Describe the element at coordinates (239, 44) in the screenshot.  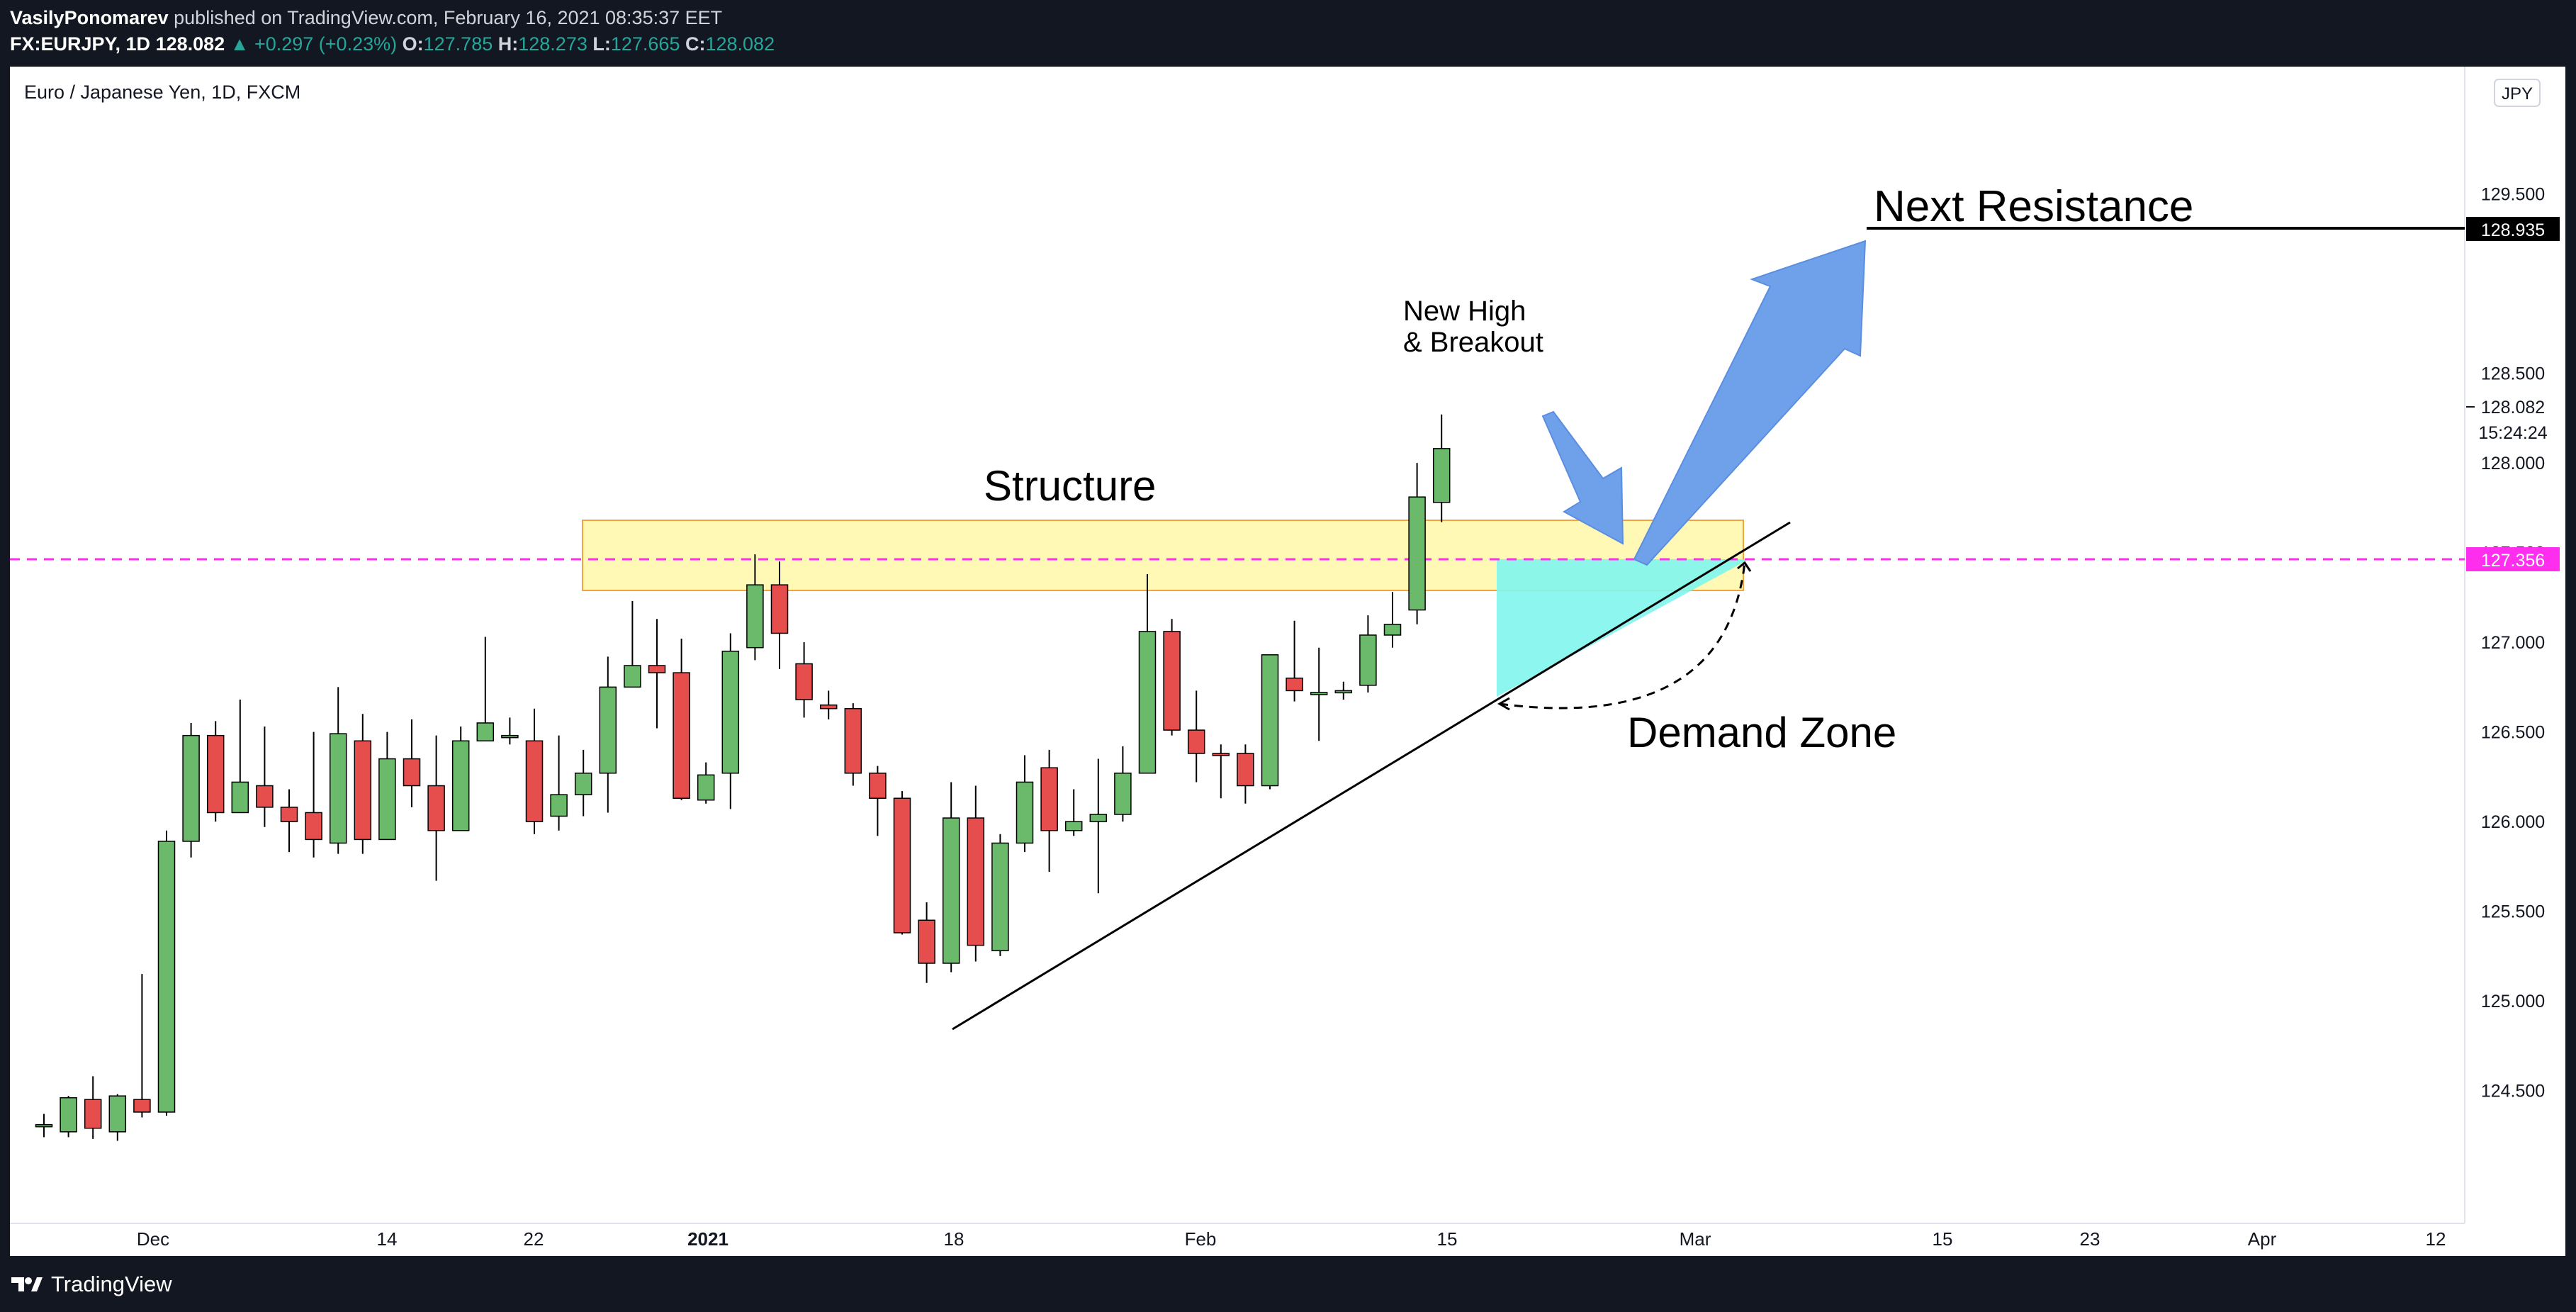
I see `up-triangle-icon: ▲` at that location.